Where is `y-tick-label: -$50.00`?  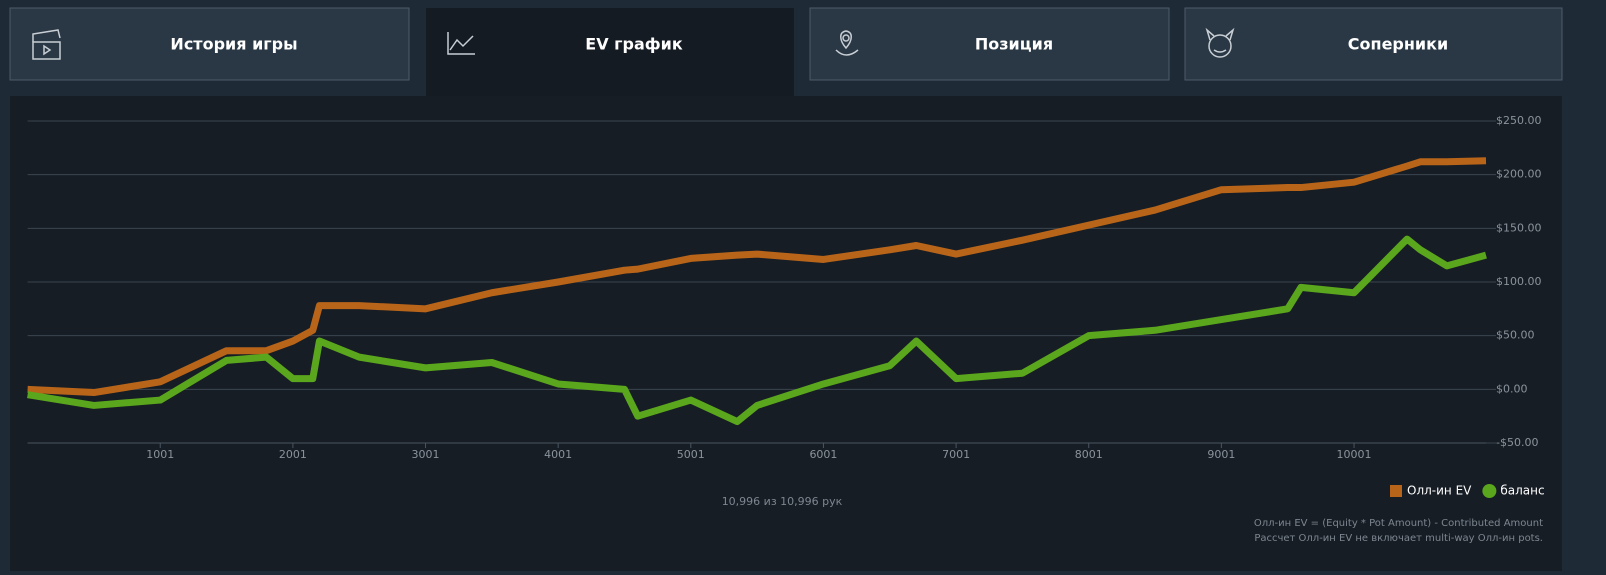 y-tick-label: -$50.00 is located at coordinates (1517, 442).